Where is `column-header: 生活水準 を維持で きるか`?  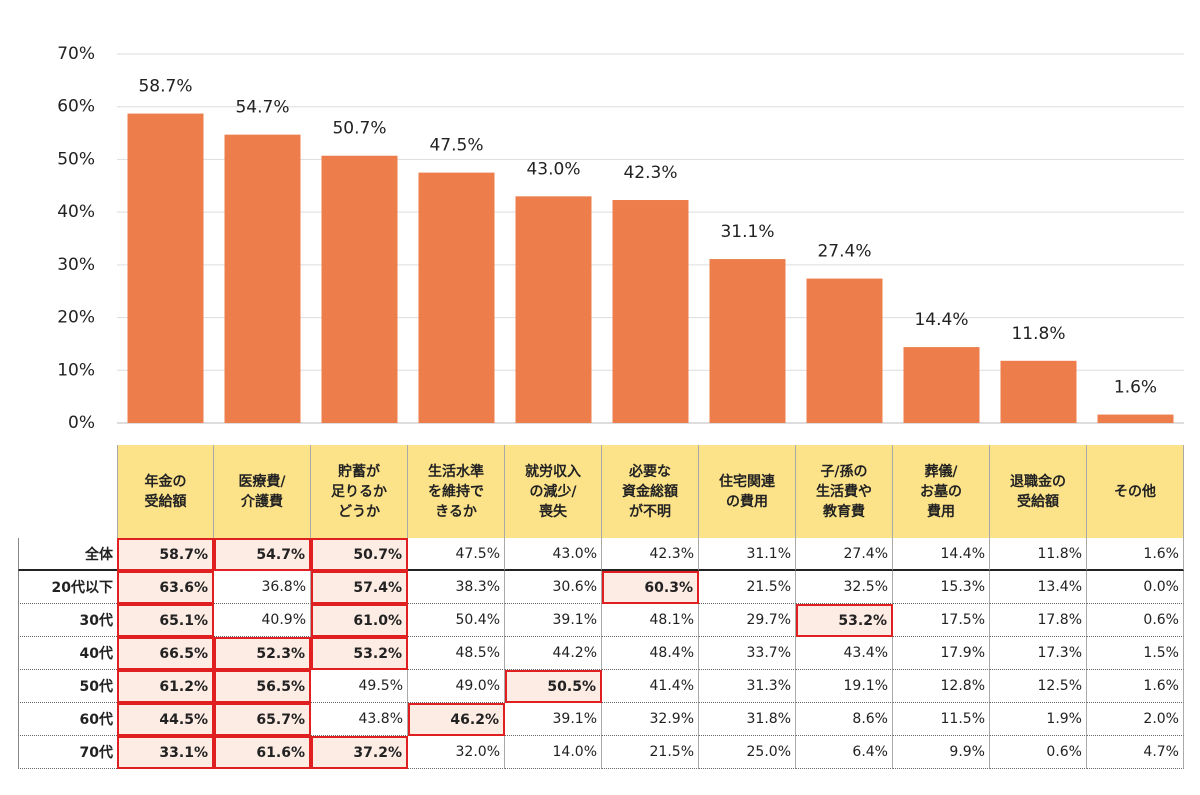 column-header: 生活水準 を維持で きるか is located at coordinates (456, 491).